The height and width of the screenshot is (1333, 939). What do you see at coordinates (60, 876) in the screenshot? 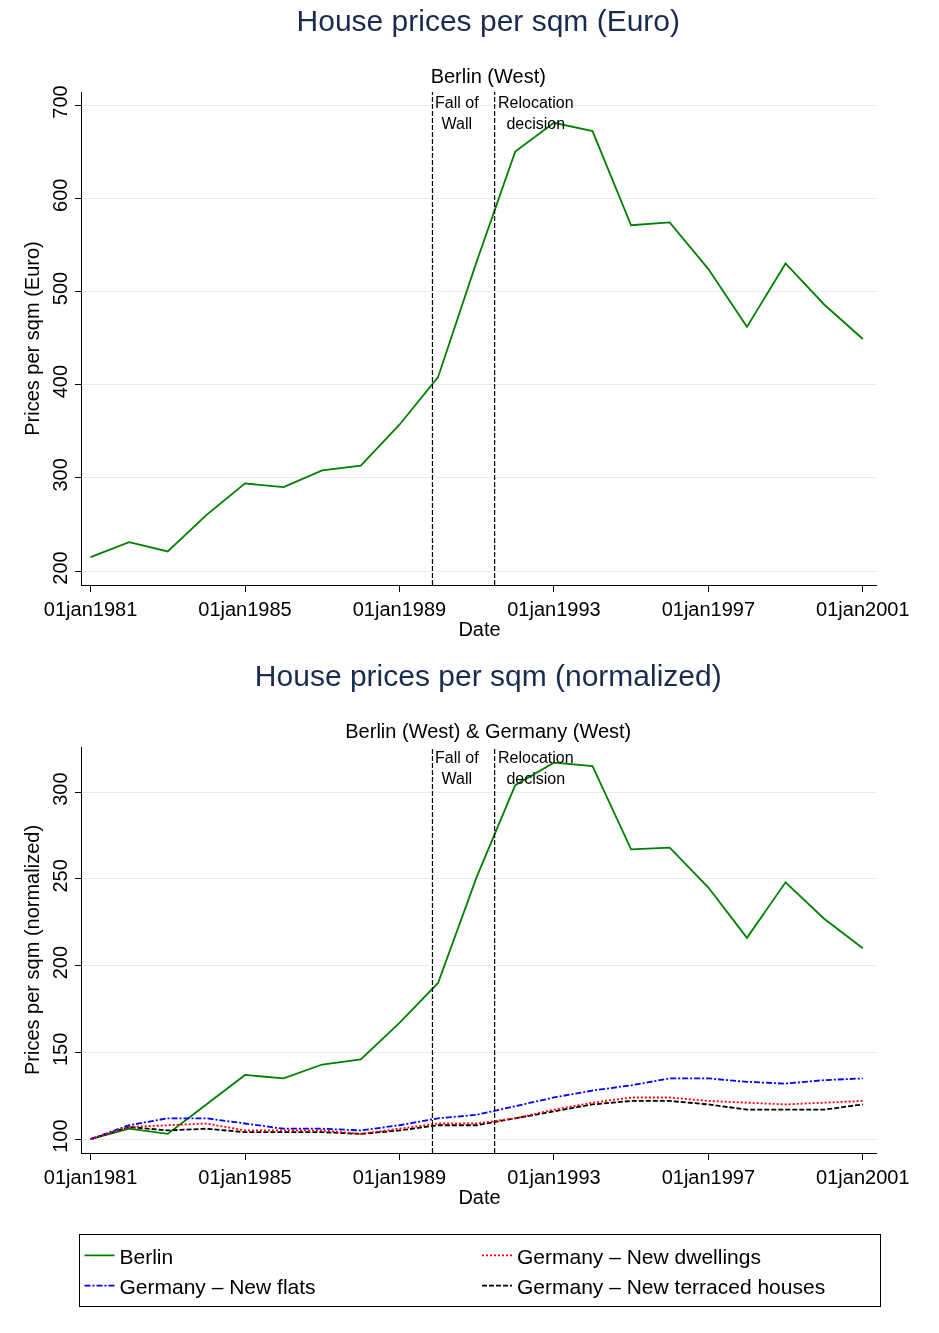
I see `y-tick-label: 250` at bounding box center [60, 876].